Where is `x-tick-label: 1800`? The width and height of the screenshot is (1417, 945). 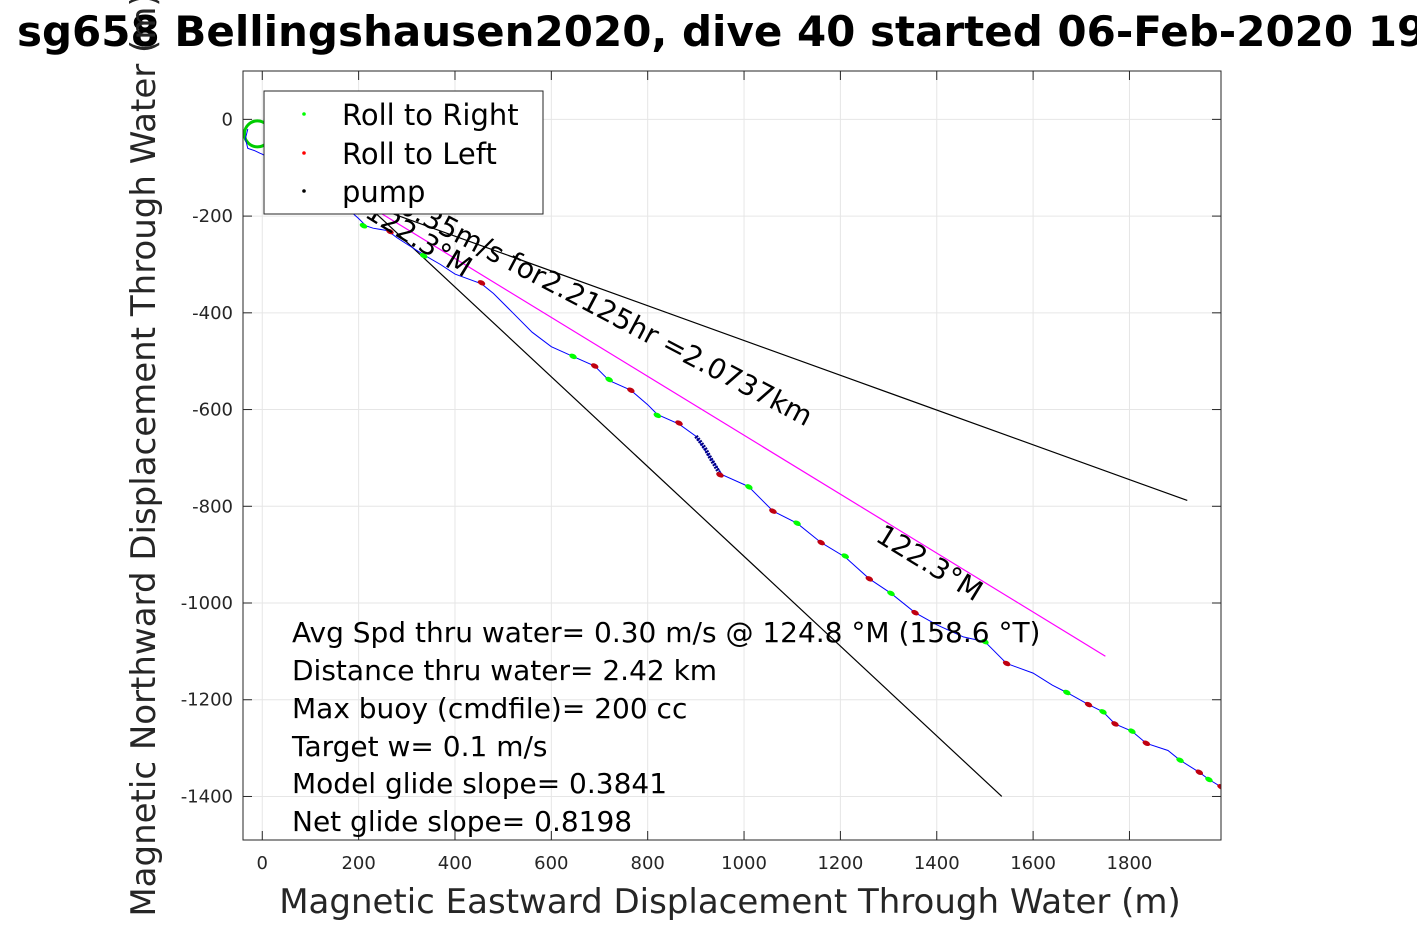 x-tick-label: 1800 is located at coordinates (1130, 863).